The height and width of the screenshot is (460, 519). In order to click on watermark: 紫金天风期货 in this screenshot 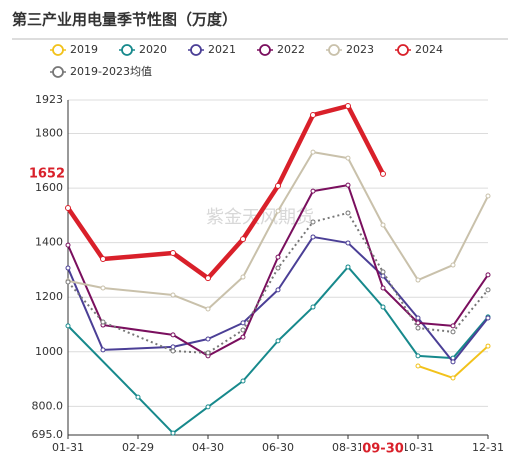, I will do `click(260, 217)`.